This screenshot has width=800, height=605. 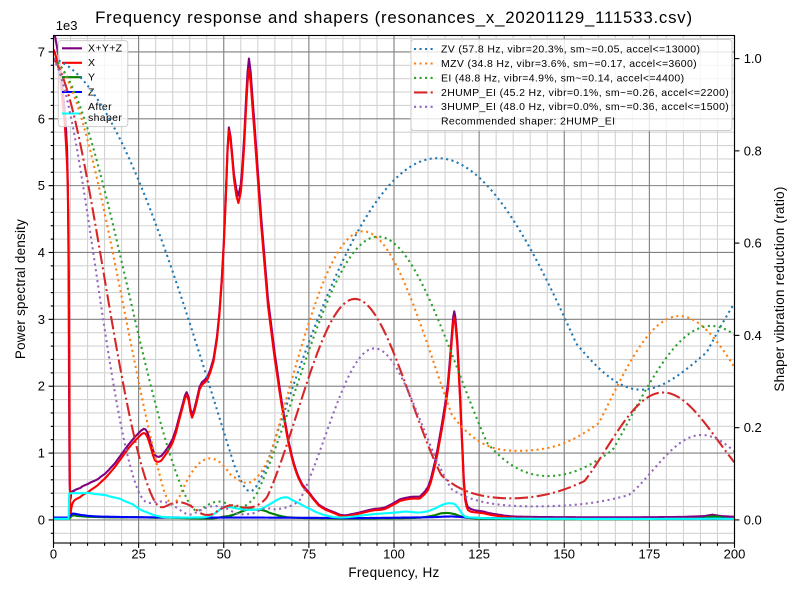 I want to click on svg-text: 3, so click(x=41, y=319).